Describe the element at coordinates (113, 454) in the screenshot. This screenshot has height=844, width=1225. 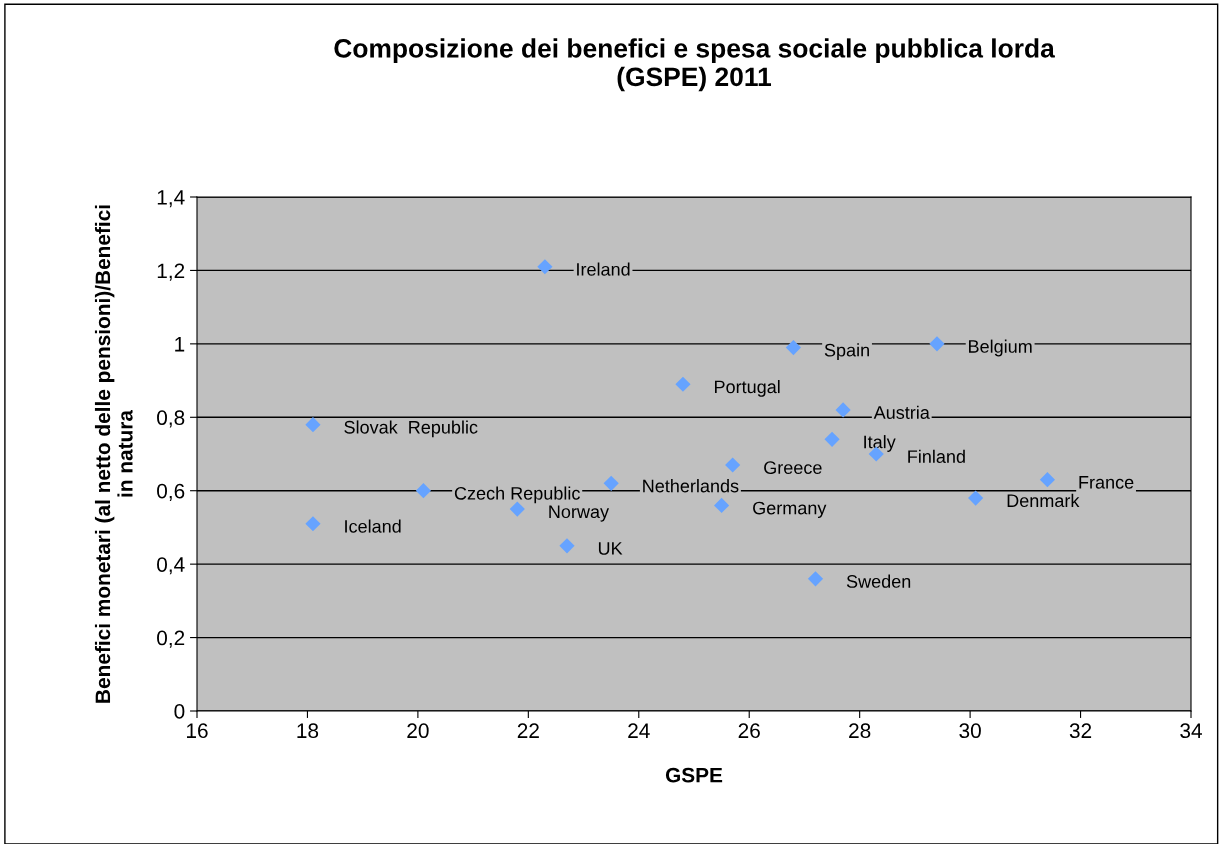
I see `y-axis-title: Benefici monetari (al netto delle pensioni)/Benefici in natura` at that location.